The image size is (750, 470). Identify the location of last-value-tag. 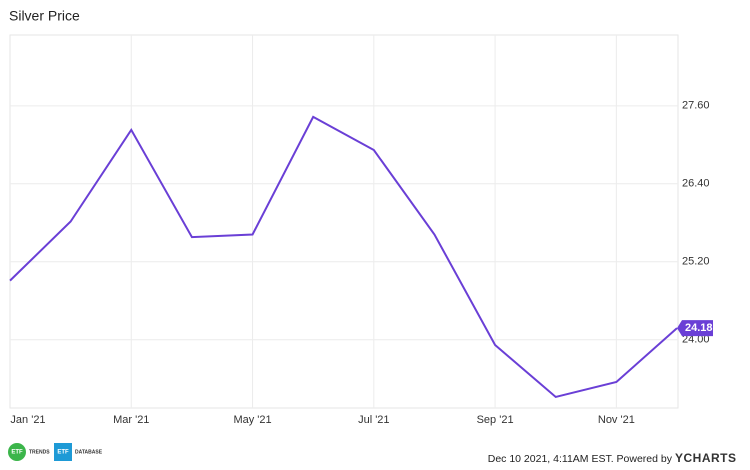
(695, 328).